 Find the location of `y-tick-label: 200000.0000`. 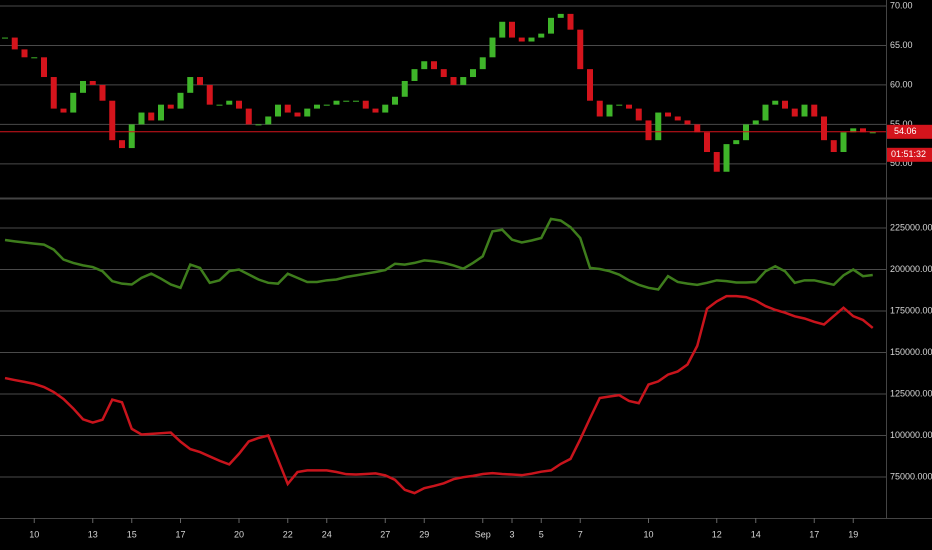

y-tick-label: 200000.0000 is located at coordinates (911, 269).